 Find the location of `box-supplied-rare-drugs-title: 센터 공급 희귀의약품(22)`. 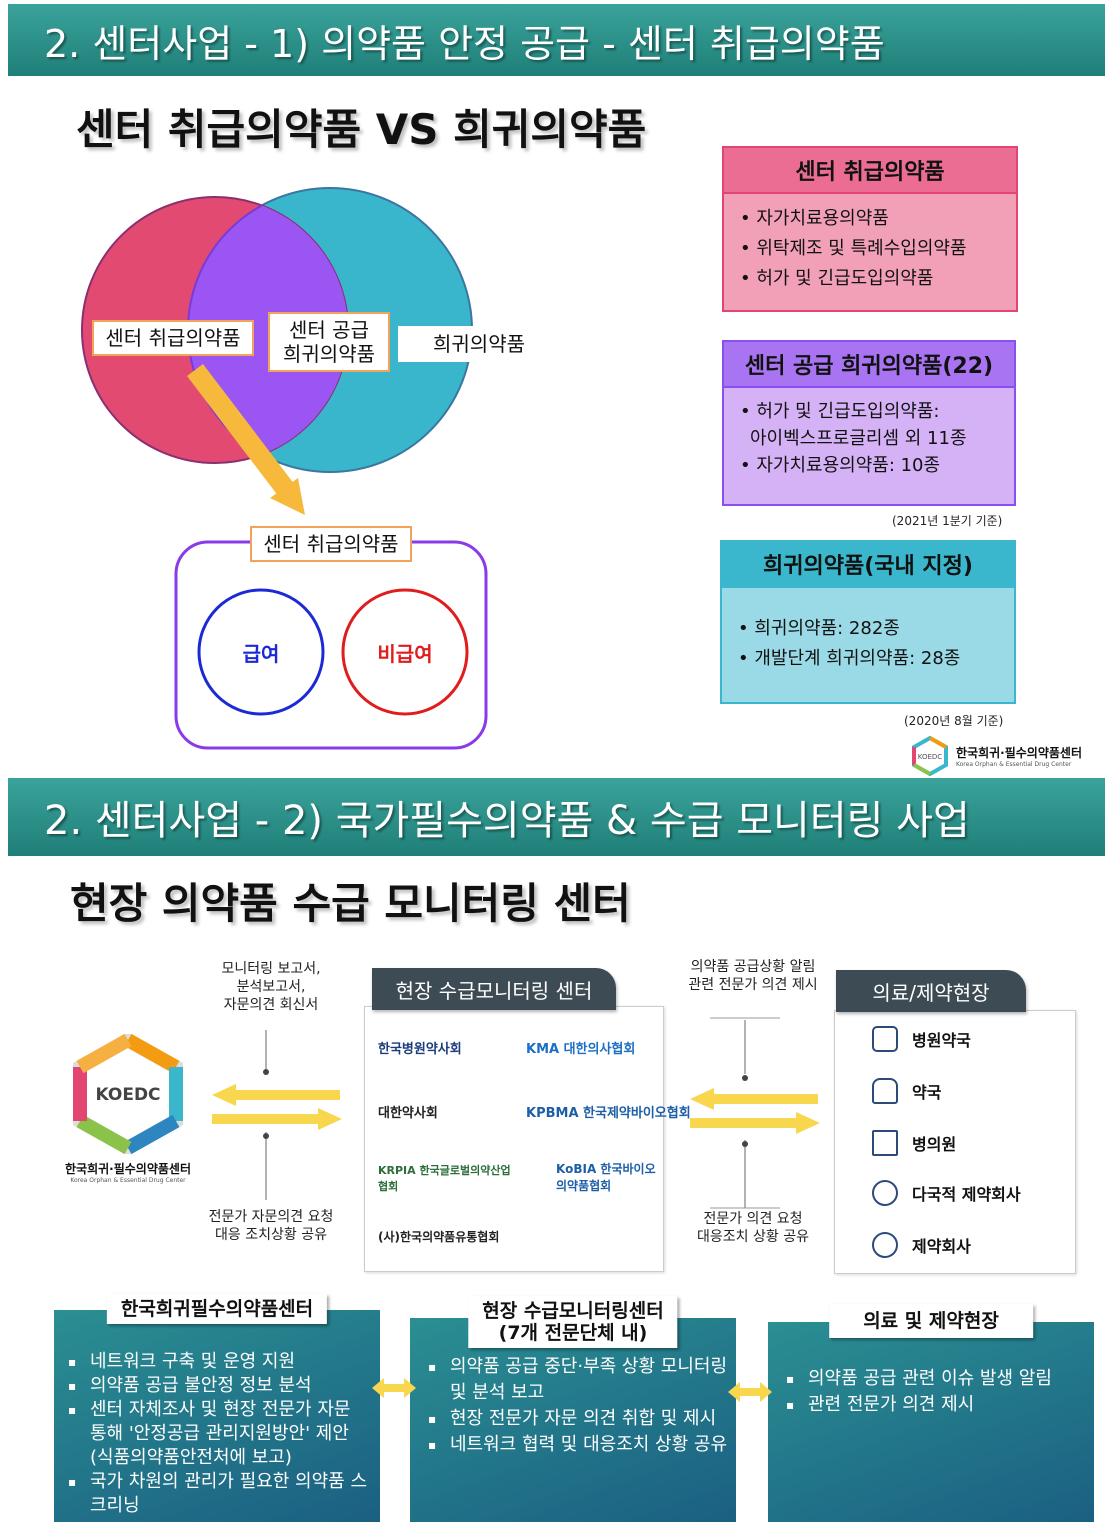

box-supplied-rare-drugs-title: 센터 공급 희귀의약품(22) is located at coordinates (869, 365).